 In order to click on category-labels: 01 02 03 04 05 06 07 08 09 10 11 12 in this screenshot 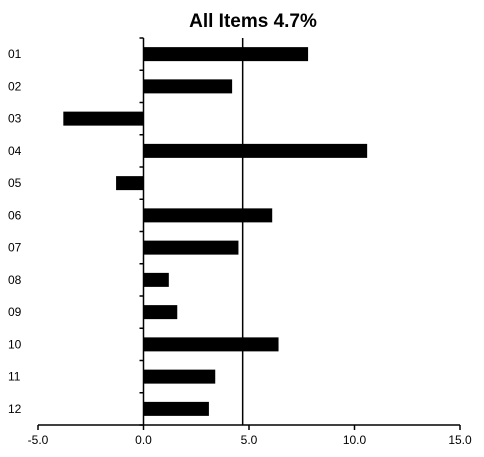, I will do `click(15, 231)`.